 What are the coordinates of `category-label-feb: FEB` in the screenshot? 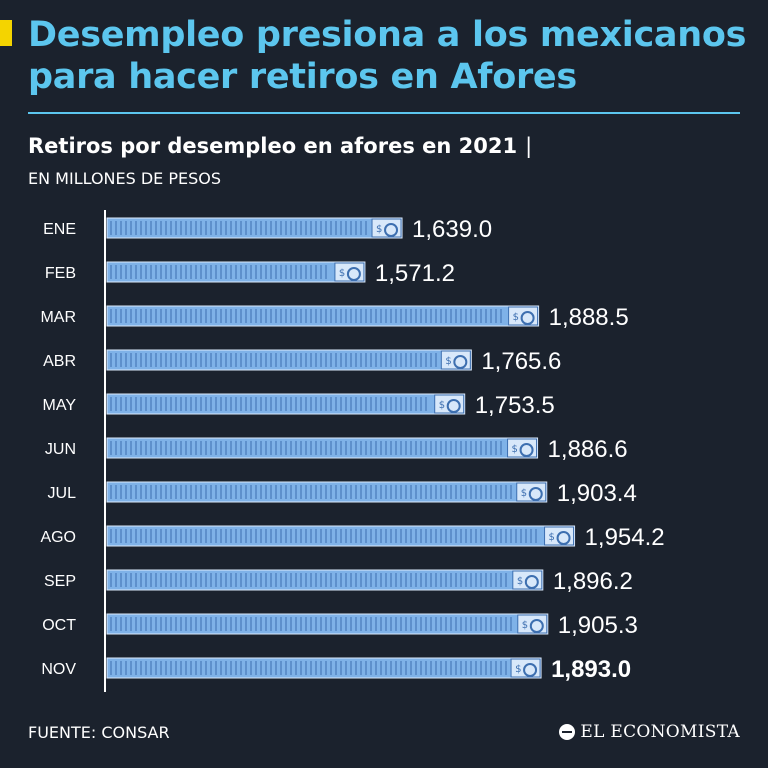 It's located at (60, 273).